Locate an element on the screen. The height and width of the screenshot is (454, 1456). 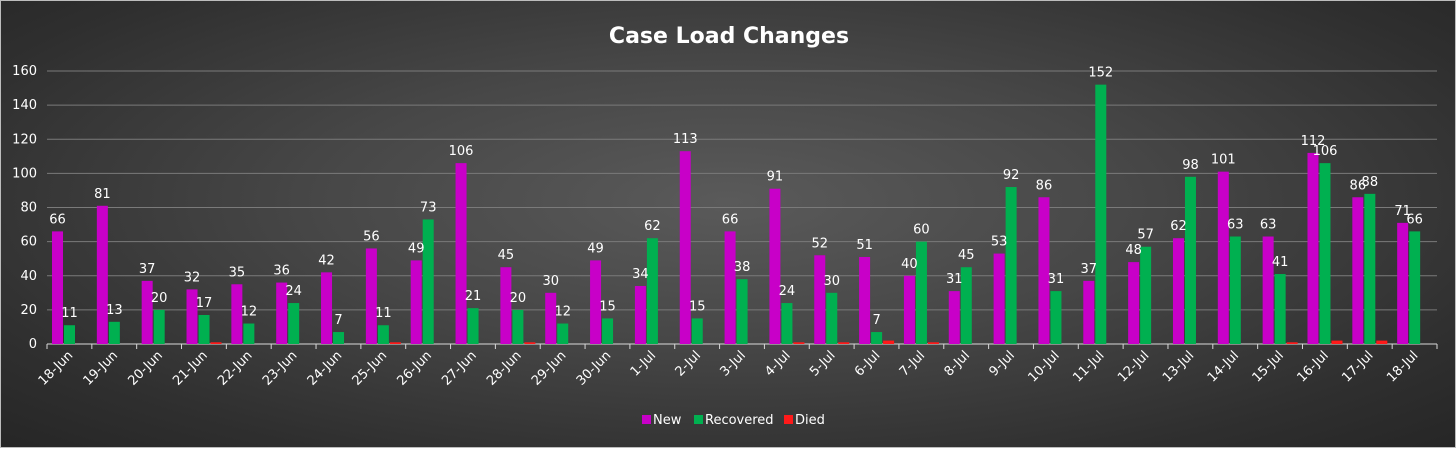
legend-swatch-recovered is located at coordinates (698, 419).